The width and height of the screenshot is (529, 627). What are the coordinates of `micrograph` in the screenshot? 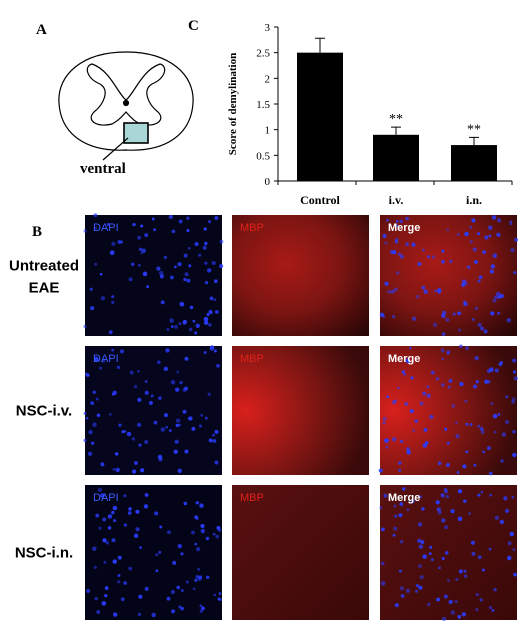 It's located at (300, 410).